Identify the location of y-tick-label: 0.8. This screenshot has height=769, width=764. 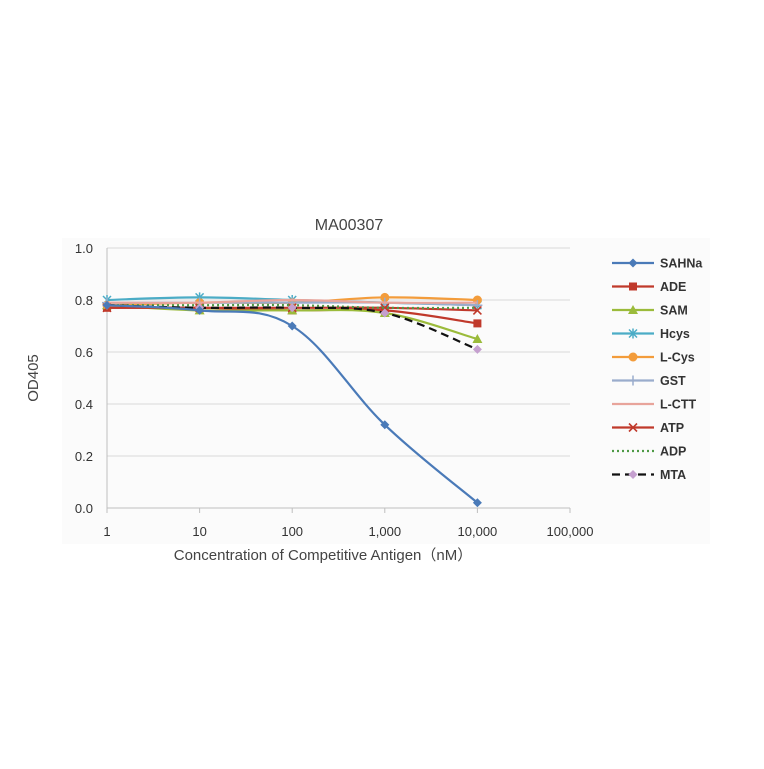
(84, 300).